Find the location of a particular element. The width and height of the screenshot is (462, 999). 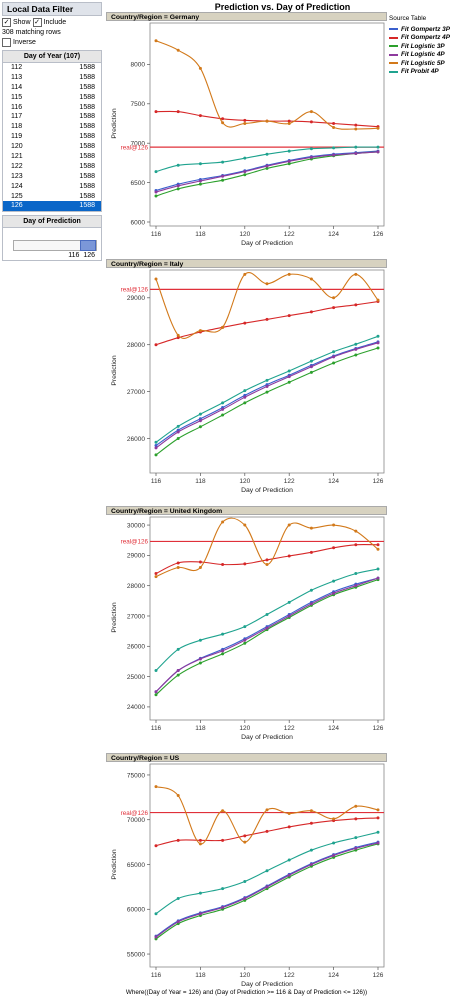

day-list-item: 125 1588 is located at coordinates (52, 197).